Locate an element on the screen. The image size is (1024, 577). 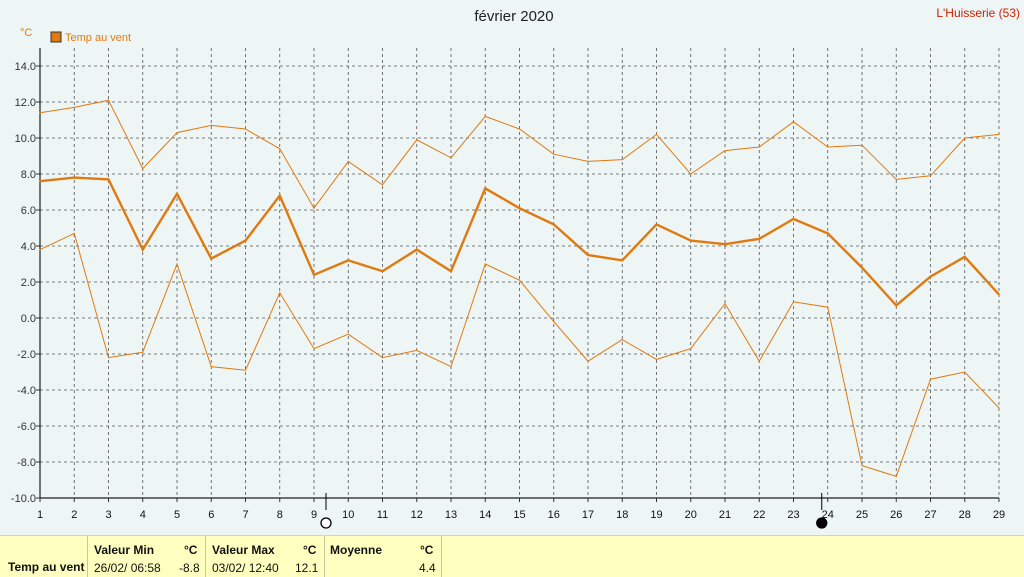
x-tick-label: 27 is located at coordinates (930, 515).